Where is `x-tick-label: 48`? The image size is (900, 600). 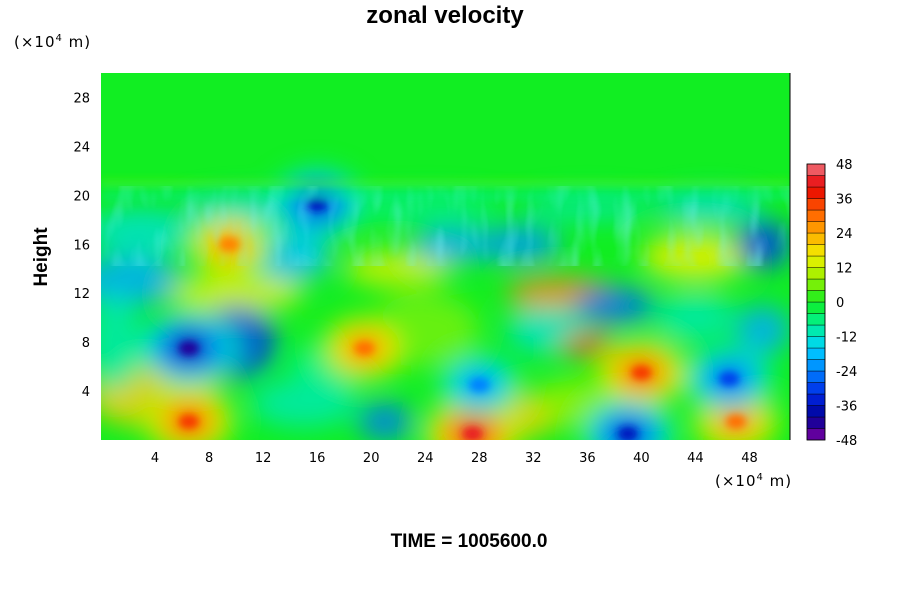 x-tick-label: 48 is located at coordinates (749, 458).